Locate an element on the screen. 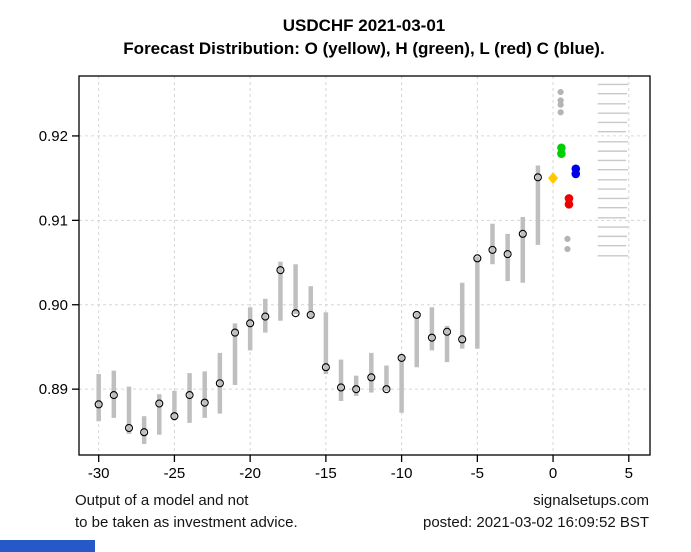 The image size is (691, 552). x-tick-label: -25 is located at coordinates (175, 473).